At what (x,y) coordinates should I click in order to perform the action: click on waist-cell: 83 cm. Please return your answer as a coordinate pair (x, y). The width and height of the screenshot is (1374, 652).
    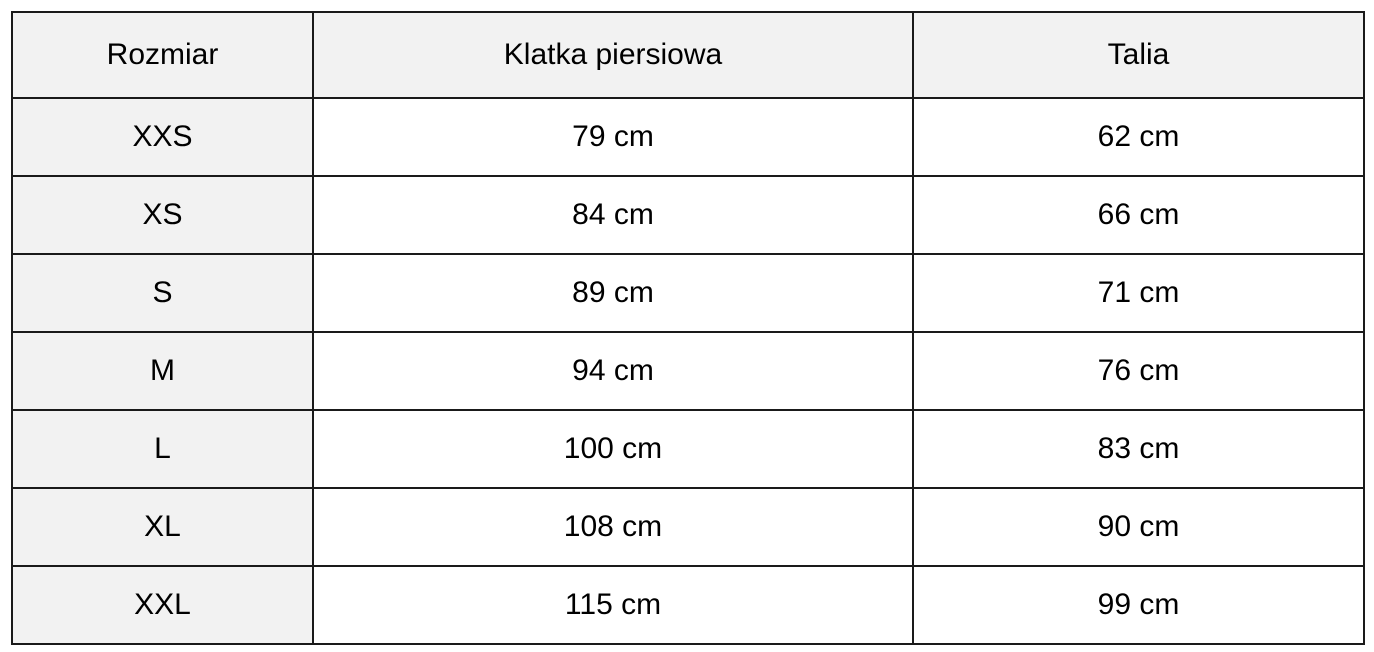
    Looking at the image, I should click on (1138, 449).